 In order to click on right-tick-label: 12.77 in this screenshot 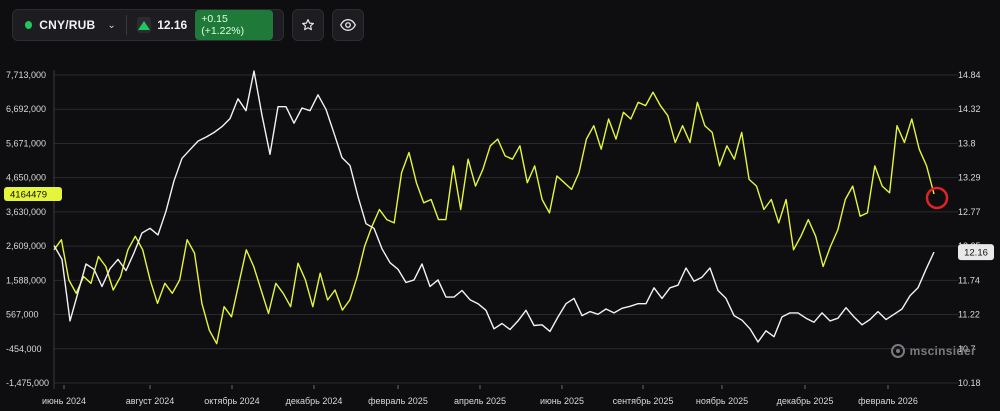, I will do `click(969, 212)`.